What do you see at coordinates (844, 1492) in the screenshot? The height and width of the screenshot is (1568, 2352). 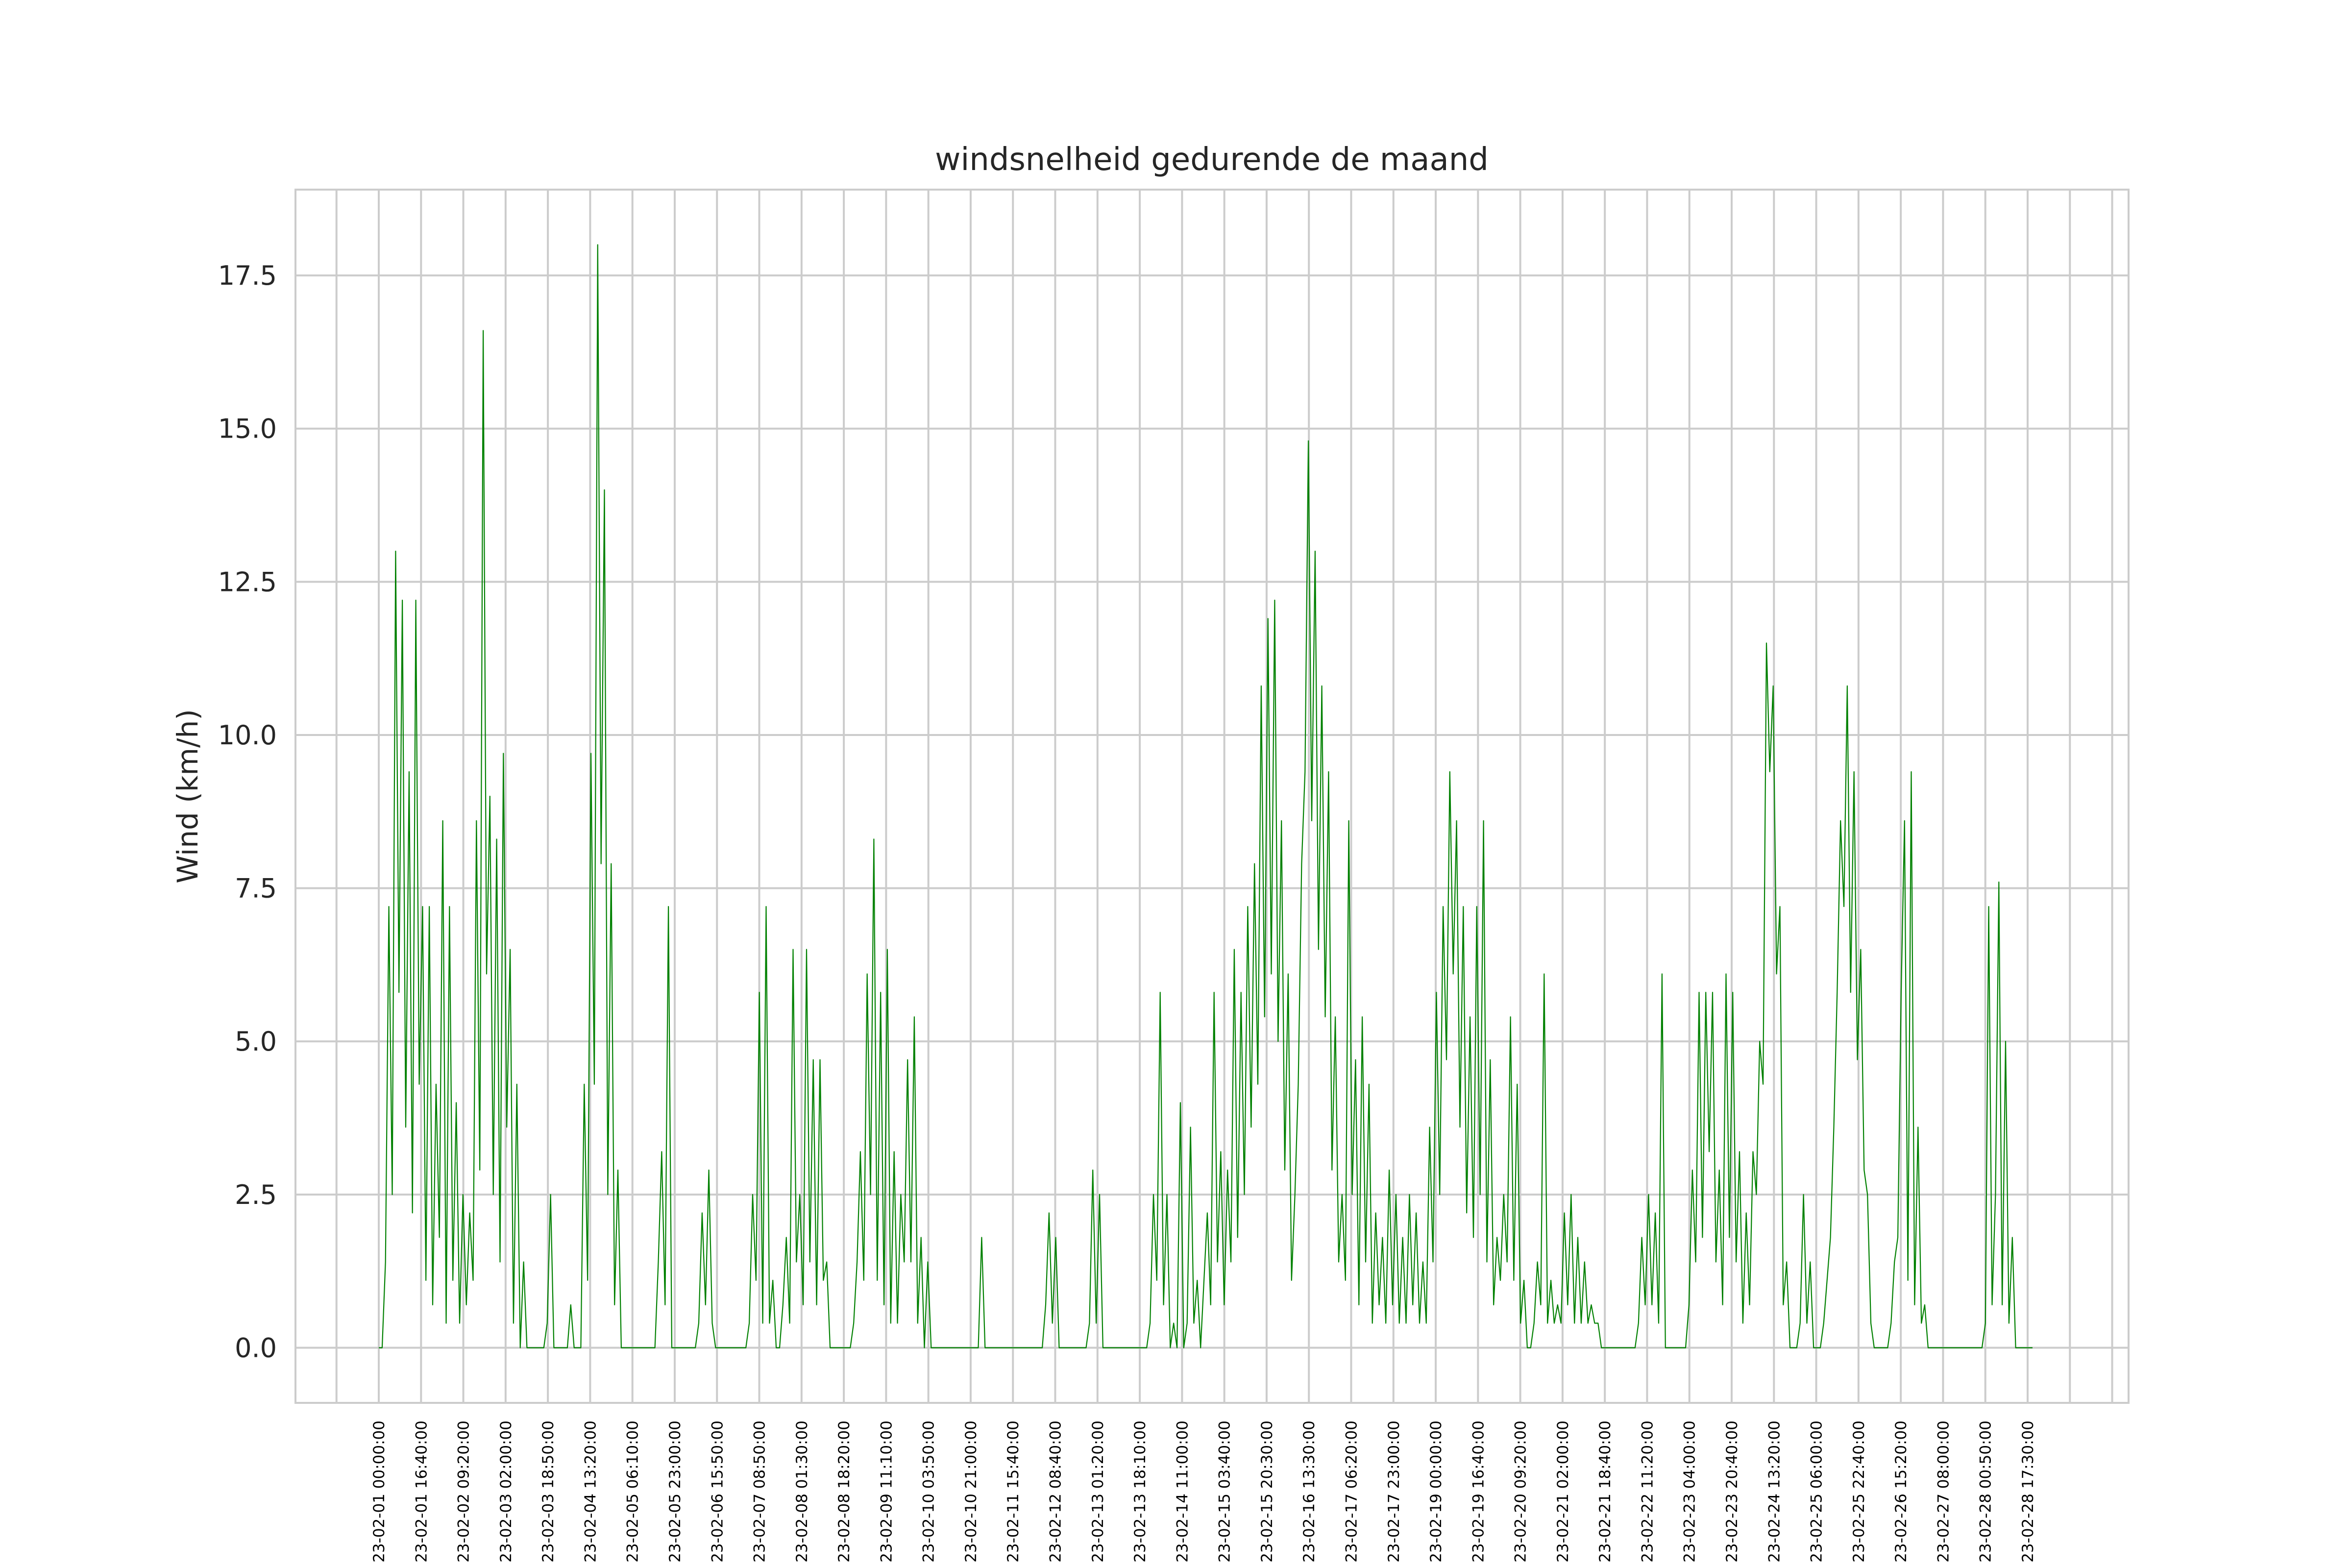 I see `x-tick-label: 23-02-08 18:20:00` at bounding box center [844, 1492].